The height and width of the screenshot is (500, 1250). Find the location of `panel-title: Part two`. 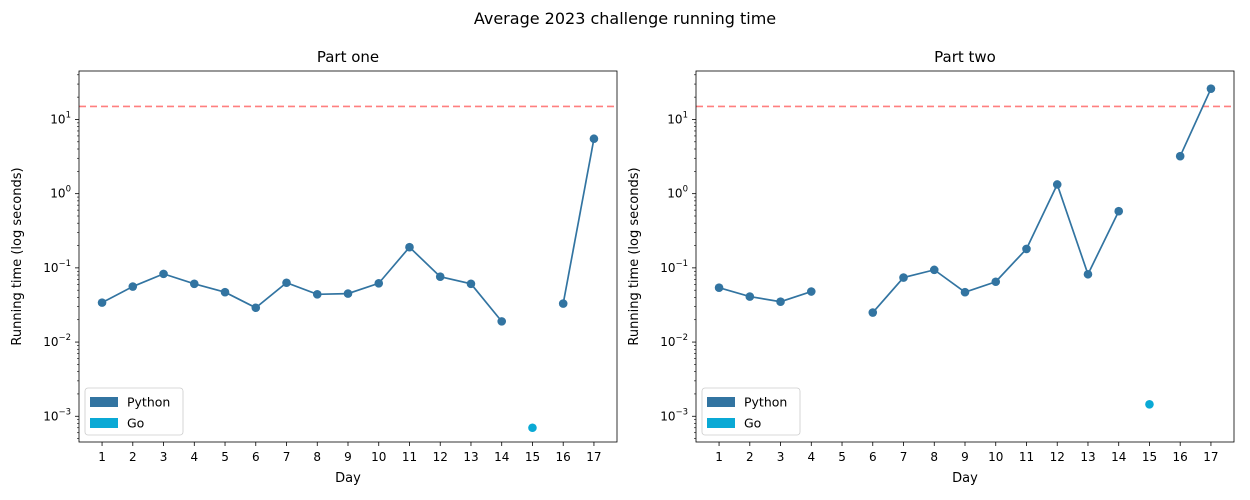

panel-title: Part two is located at coordinates (965, 57).